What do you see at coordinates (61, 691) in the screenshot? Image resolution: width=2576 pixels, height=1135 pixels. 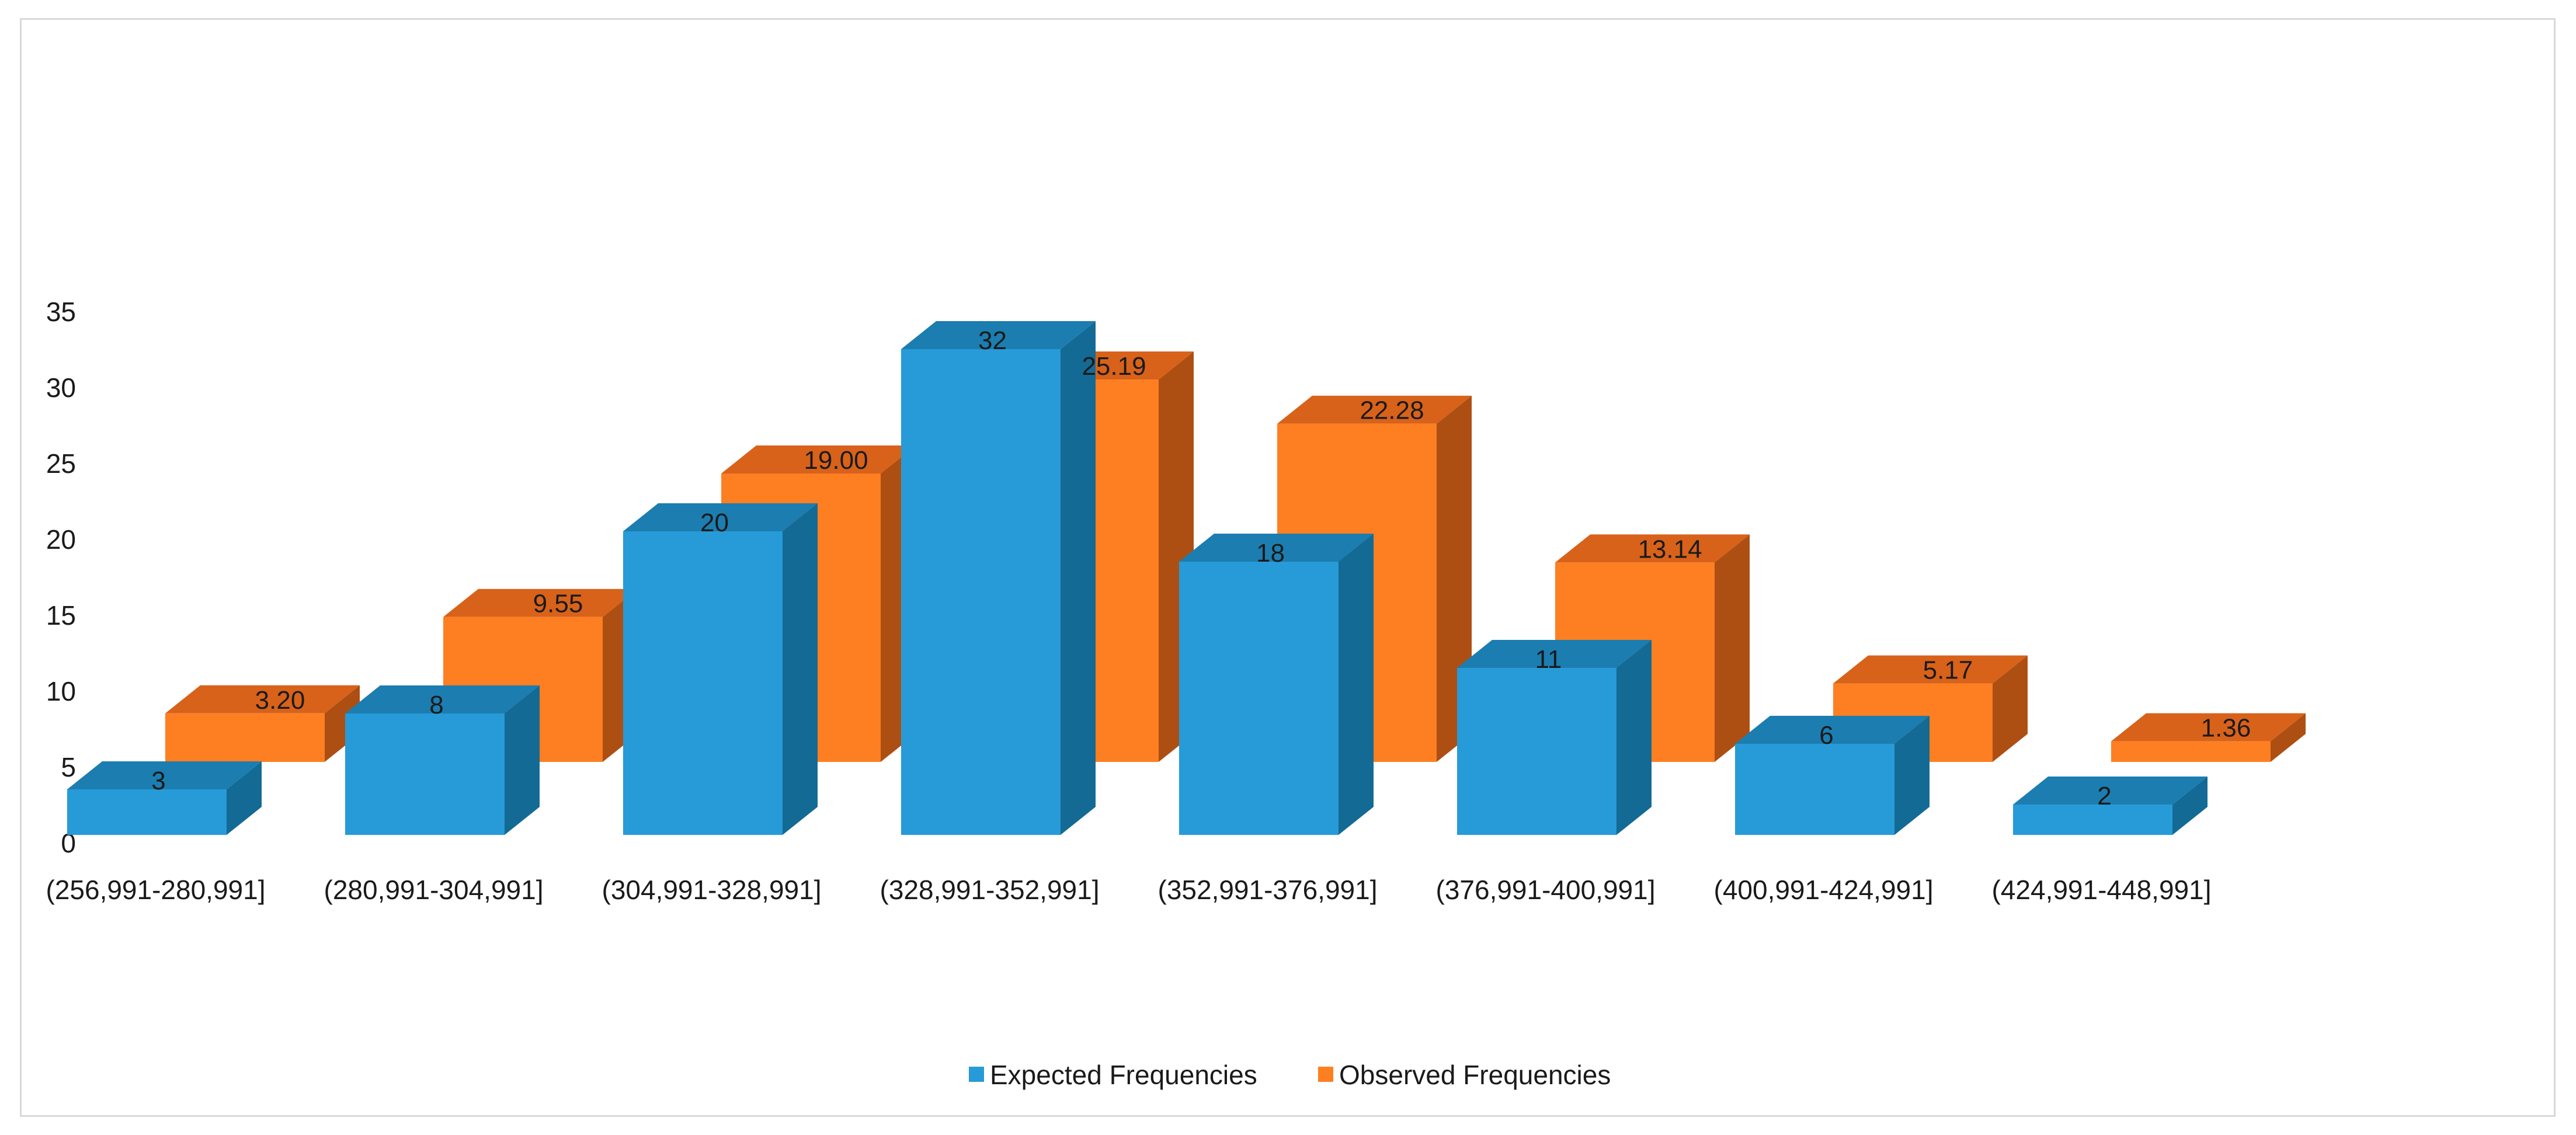 I see `y-tick-label: 10` at bounding box center [61, 691].